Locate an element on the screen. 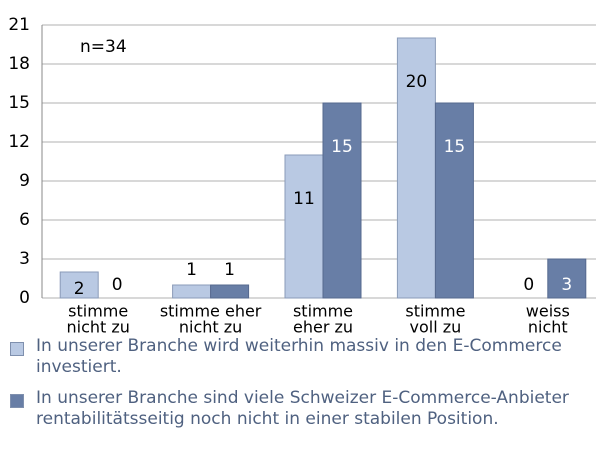 The height and width of the screenshot is (471, 602). x-tick-label: stimme eher is located at coordinates (211, 311).